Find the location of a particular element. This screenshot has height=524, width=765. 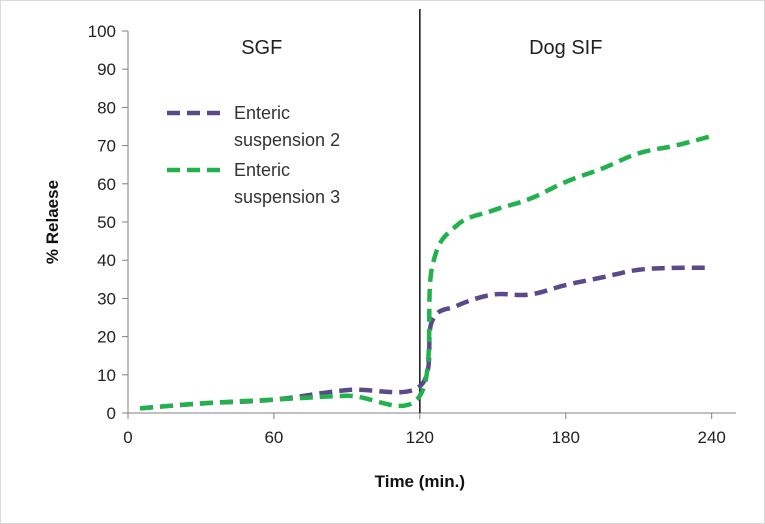

y-tick-label: 70 is located at coordinates (106, 146).